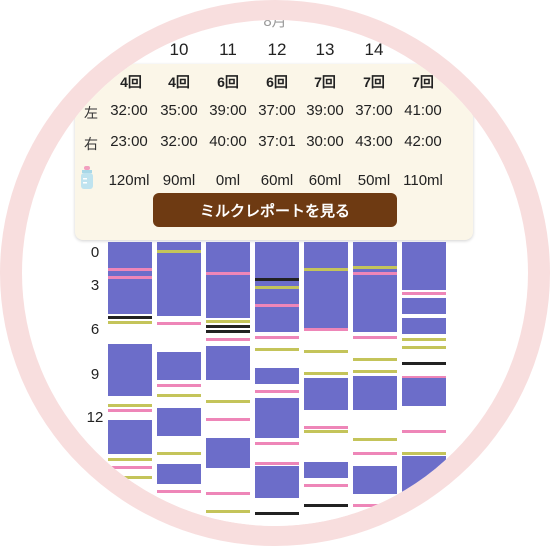 This screenshot has width=550, height=546. Describe the element at coordinates (91, 144) in the screenshot. I see `right-breast-label: 右` at that location.